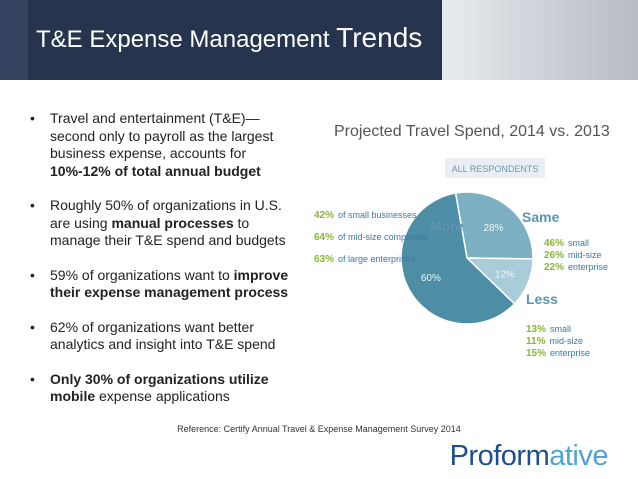 The image size is (638, 479). Describe the element at coordinates (142, 274) in the screenshot. I see `bullet-text: 59% of organizations want to` at that location.